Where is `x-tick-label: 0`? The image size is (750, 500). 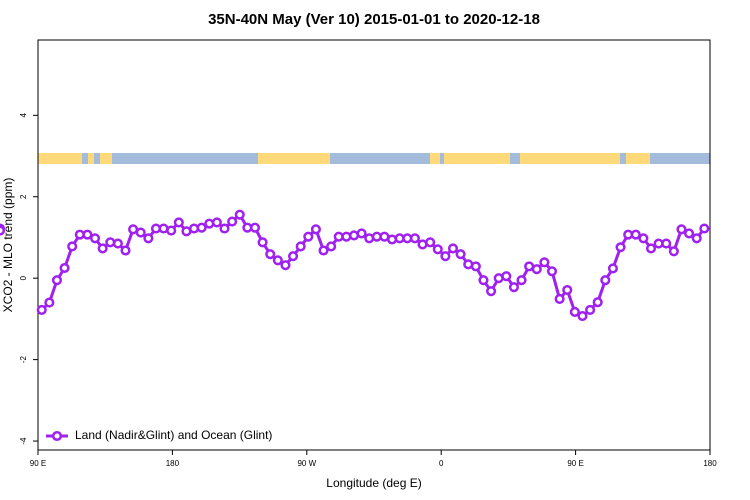 x-tick-label: 0 is located at coordinates (441, 463).